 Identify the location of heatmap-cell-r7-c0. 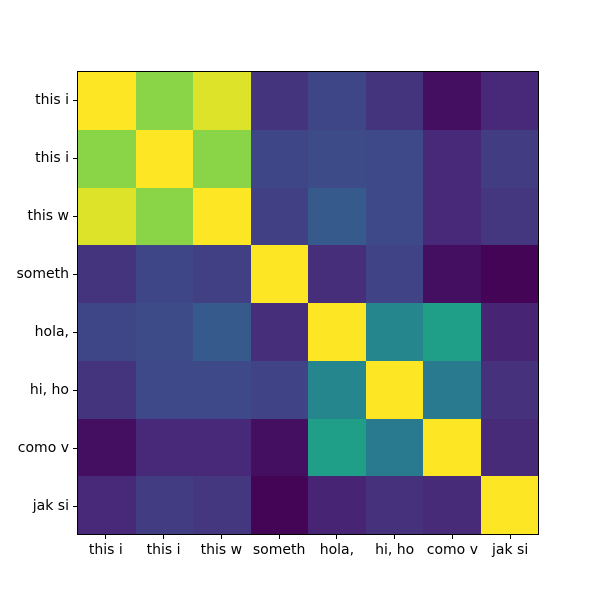
(107, 505).